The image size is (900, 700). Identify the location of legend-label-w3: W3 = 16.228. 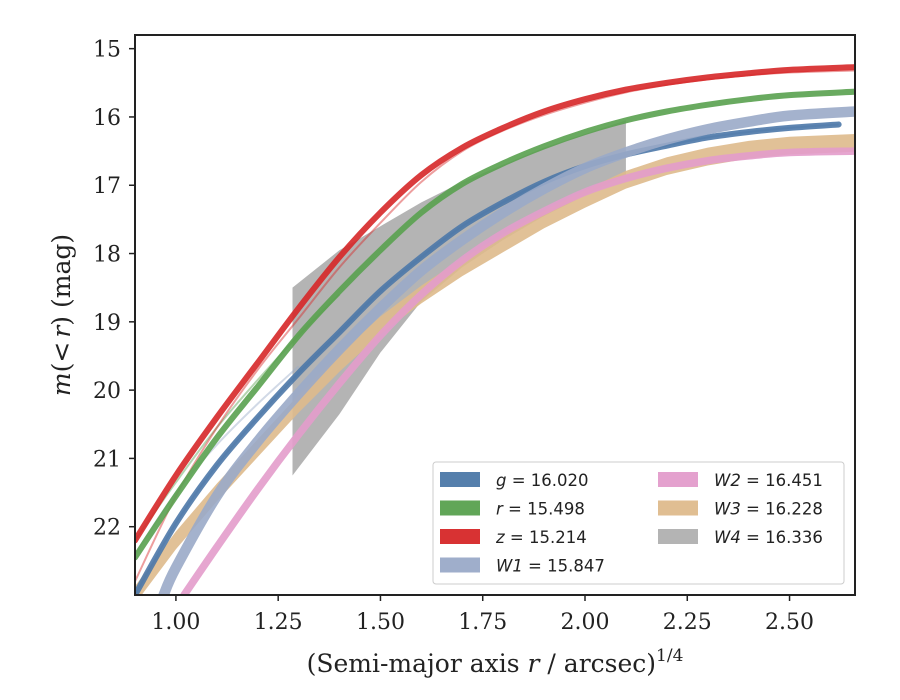
(768, 509).